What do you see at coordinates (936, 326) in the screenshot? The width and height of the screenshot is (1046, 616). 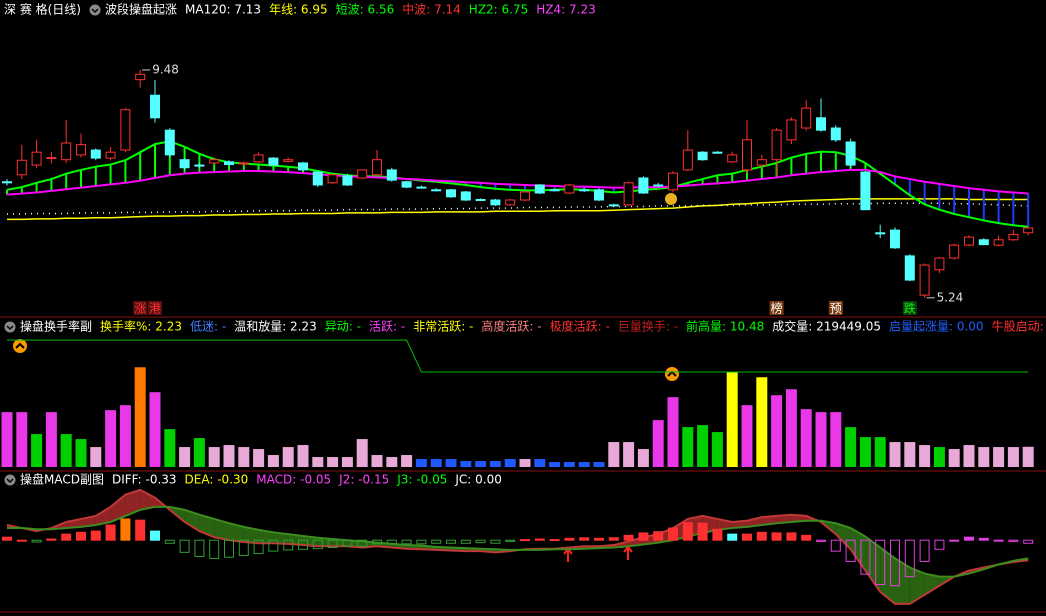 I see `legend-item: 启量起涨量: 0.00` at bounding box center [936, 326].